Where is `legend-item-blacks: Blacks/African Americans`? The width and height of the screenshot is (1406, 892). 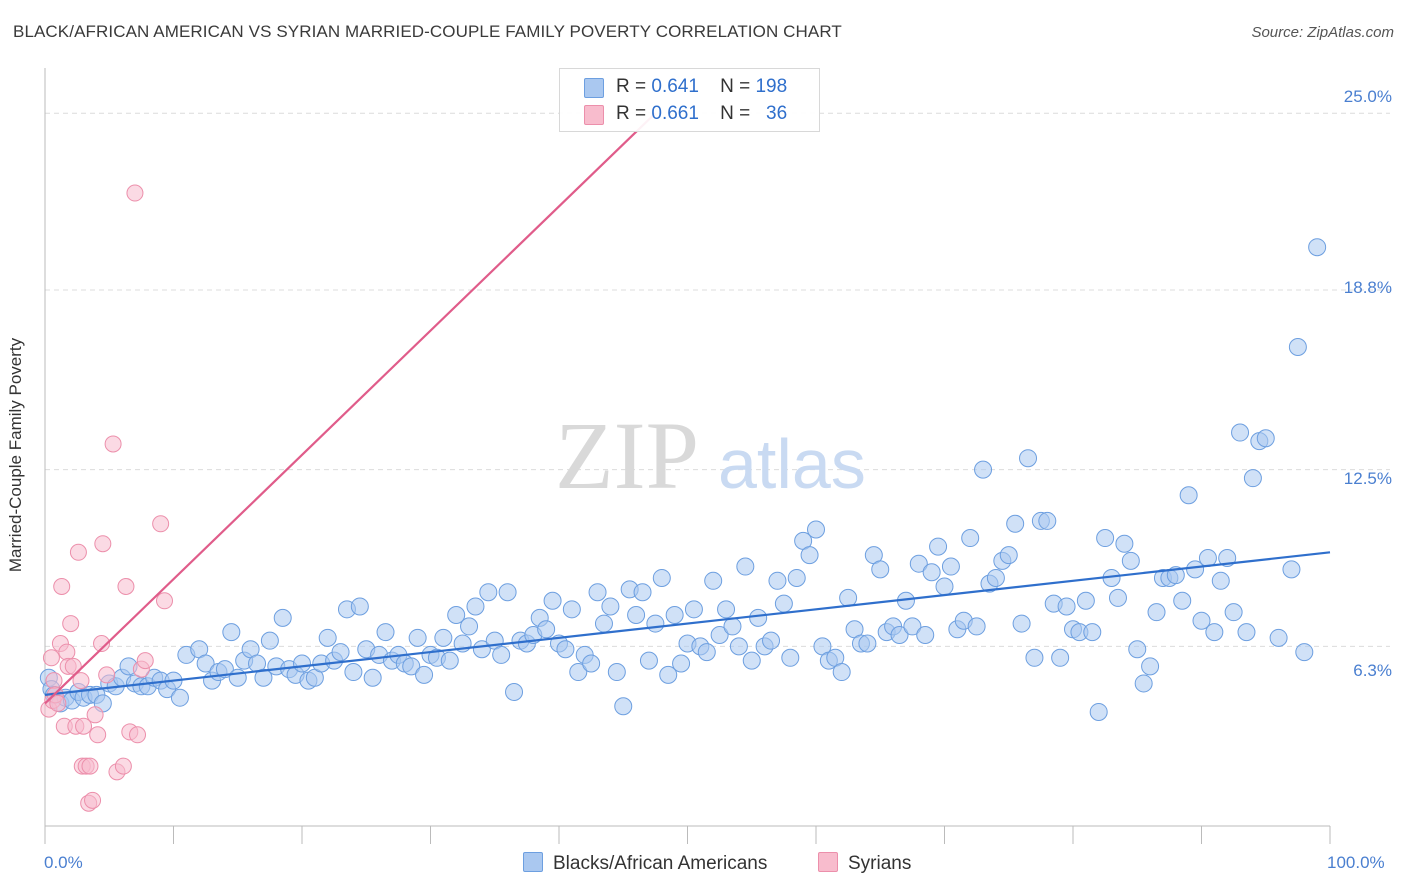
legend-item-blacks: Blacks/African Americans is located at coordinates (645, 863).